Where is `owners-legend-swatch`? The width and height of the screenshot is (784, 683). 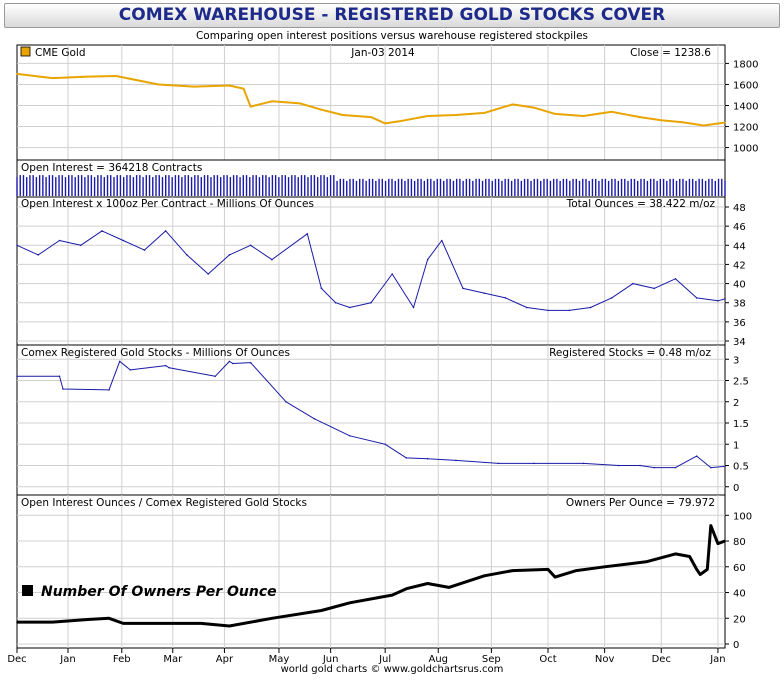 owners-legend-swatch is located at coordinates (27, 590).